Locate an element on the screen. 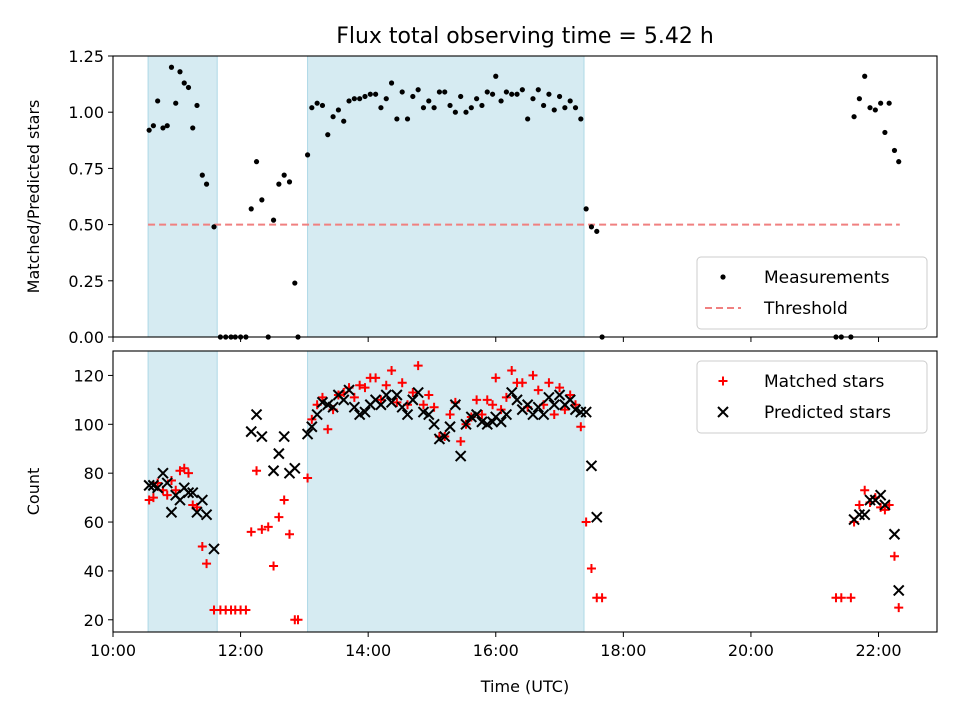 The height and width of the screenshot is (720, 960). legend-label: Measurements is located at coordinates (827, 278).